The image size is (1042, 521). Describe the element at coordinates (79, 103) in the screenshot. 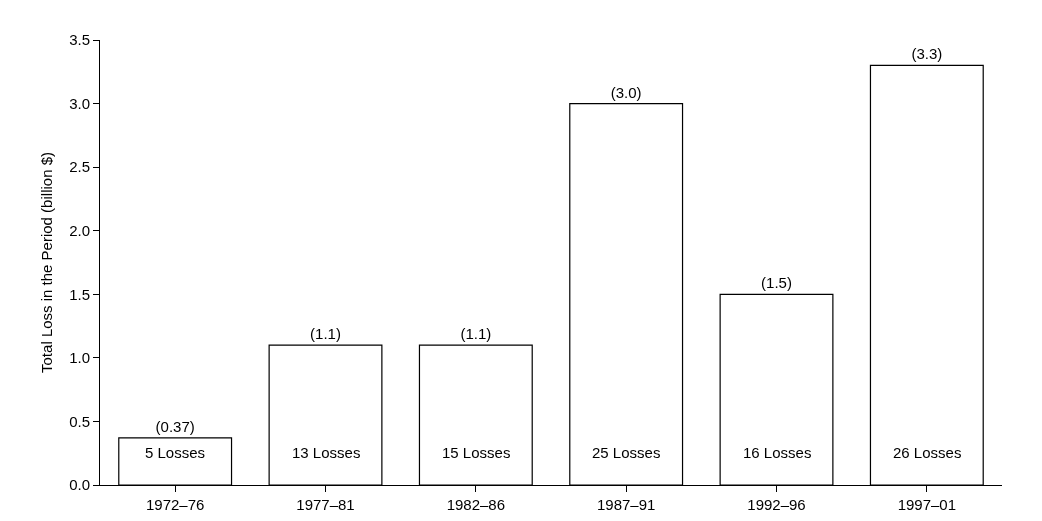

I see `y-tick-label: 3.0` at that location.